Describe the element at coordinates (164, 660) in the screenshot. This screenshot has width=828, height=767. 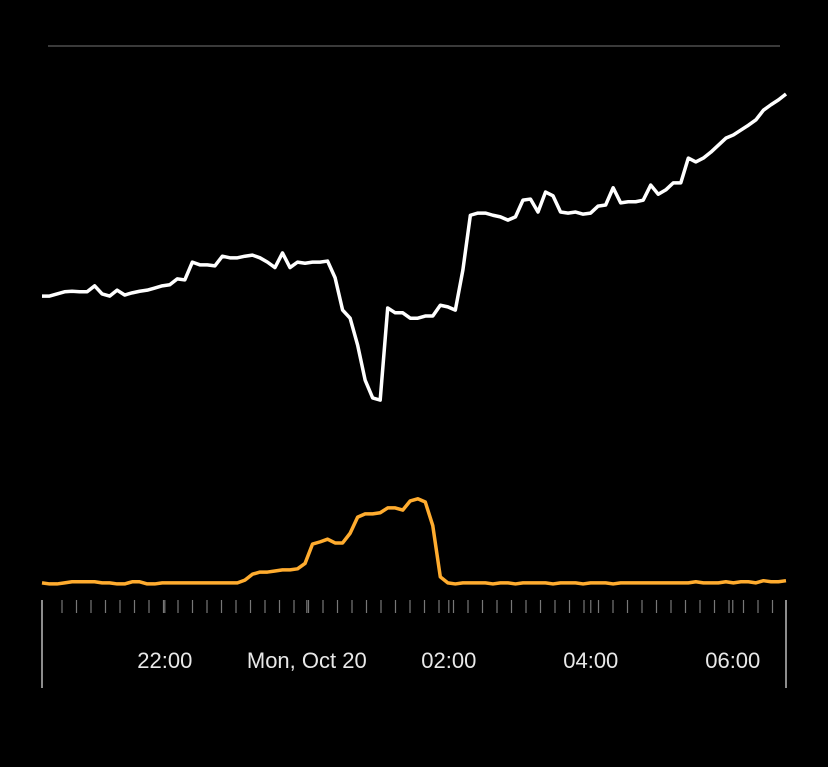
I see `x-tick-label: 22:00` at that location.